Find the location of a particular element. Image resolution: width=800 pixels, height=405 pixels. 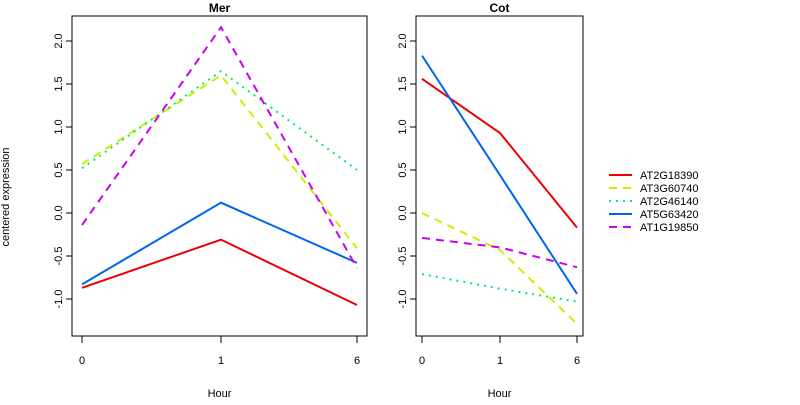

legend-label: AT2G46140 is located at coordinates (669, 202).